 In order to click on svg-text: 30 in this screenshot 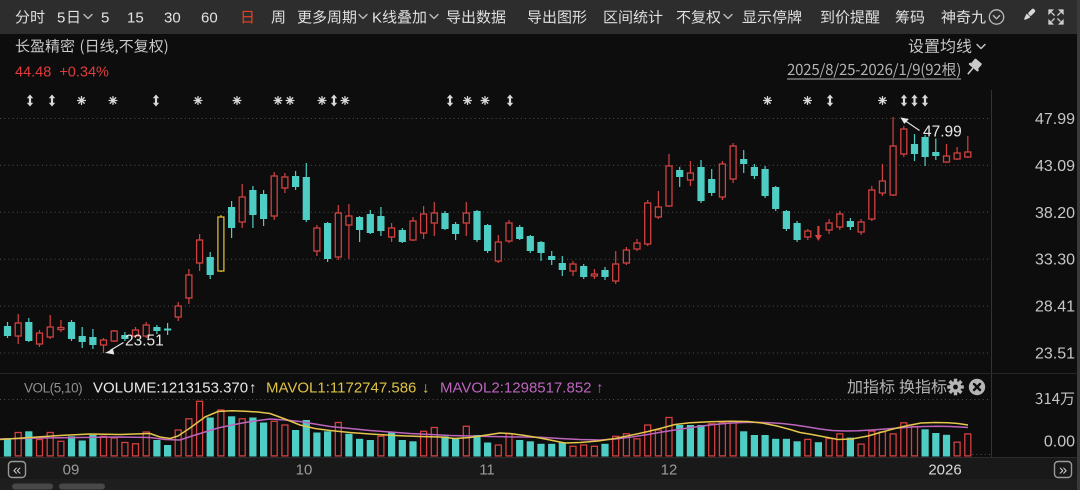, I will do `click(172, 18)`.